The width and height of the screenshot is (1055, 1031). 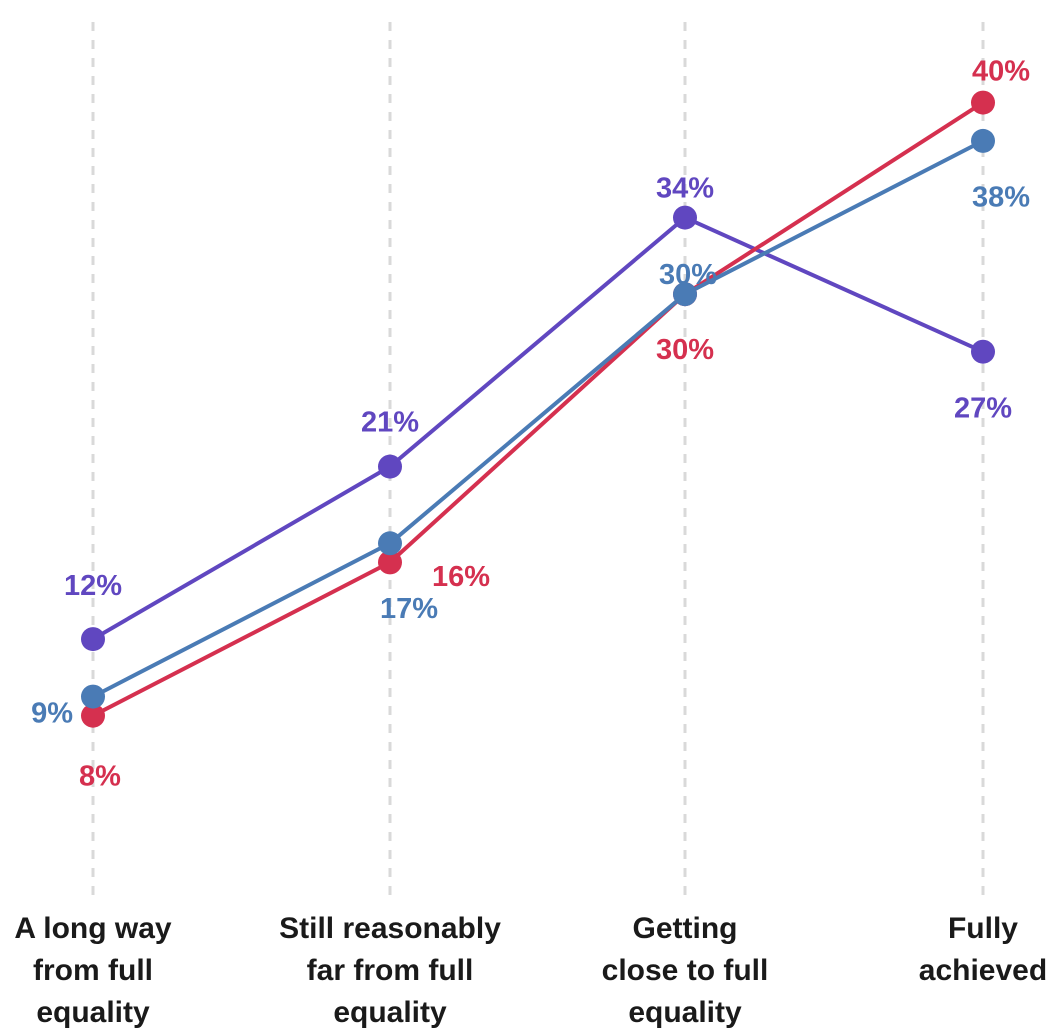 I want to click on series-2-label-1: 17%, so click(x=409, y=609).